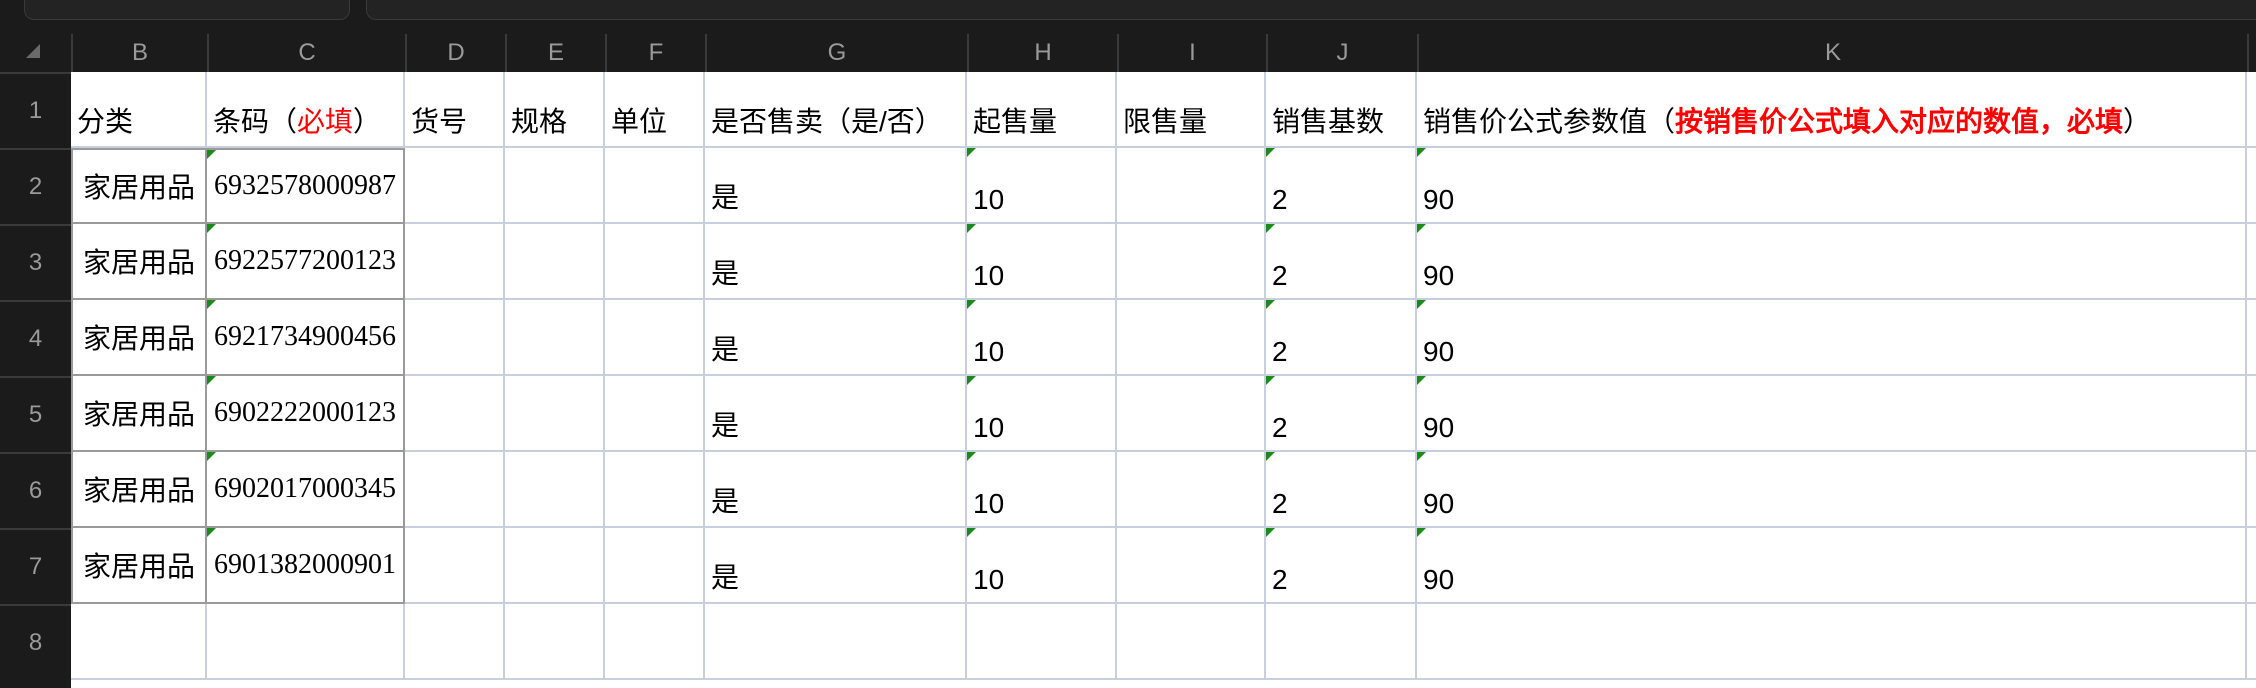 This screenshot has height=688, width=2256. I want to click on cell-H8, so click(1042, 642).